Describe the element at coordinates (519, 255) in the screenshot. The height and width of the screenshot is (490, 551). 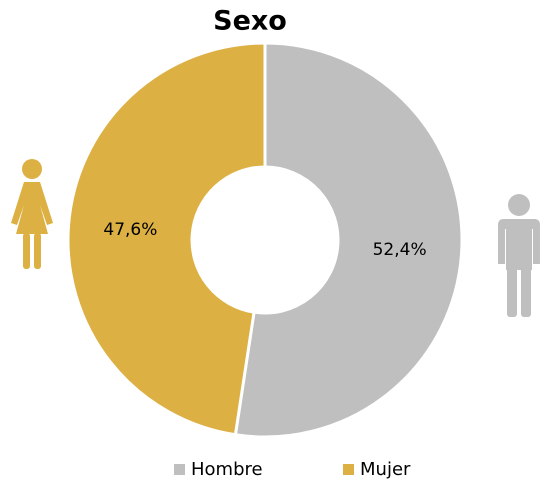
I see `man-icon` at that location.